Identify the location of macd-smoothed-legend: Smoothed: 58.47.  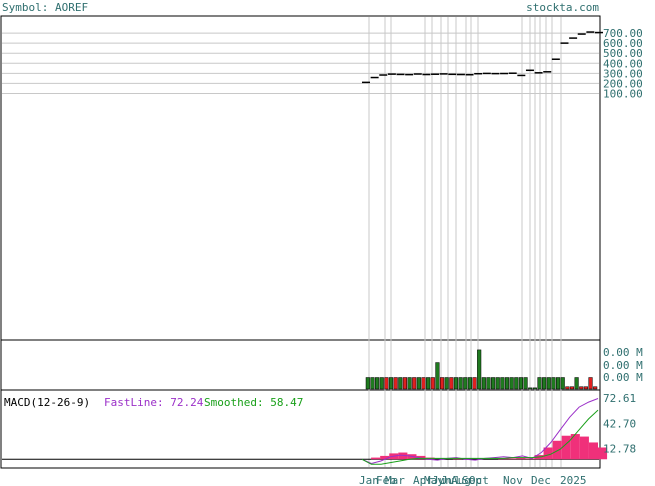
(253, 402).